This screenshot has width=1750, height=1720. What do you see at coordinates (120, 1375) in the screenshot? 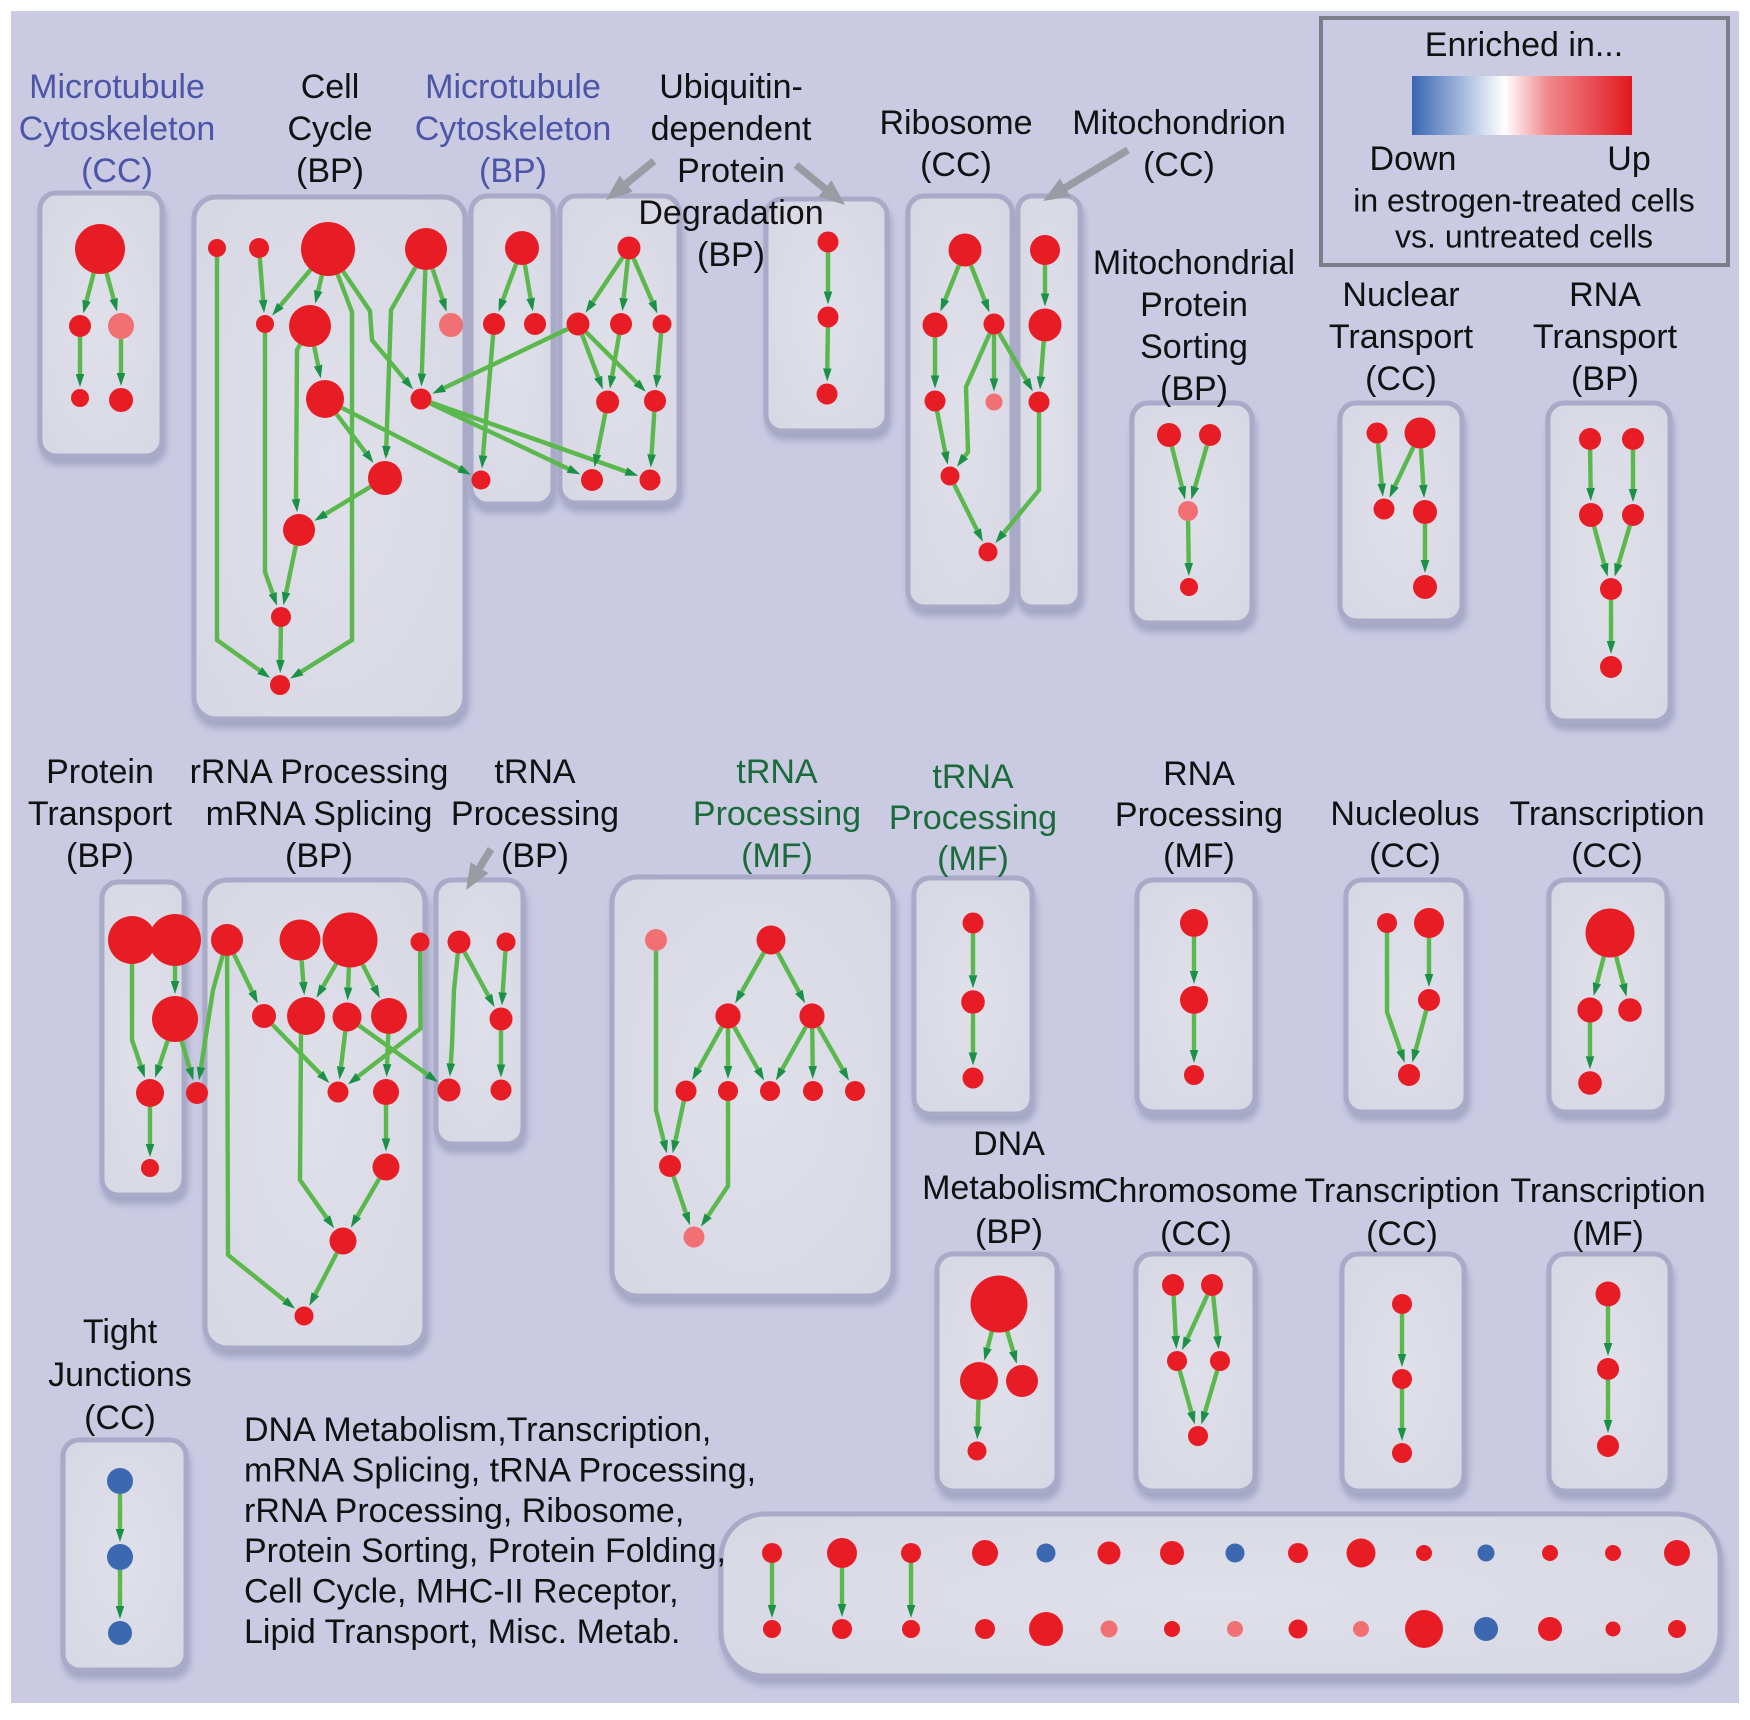
I see `svg-text: Junctions` at bounding box center [120, 1375].